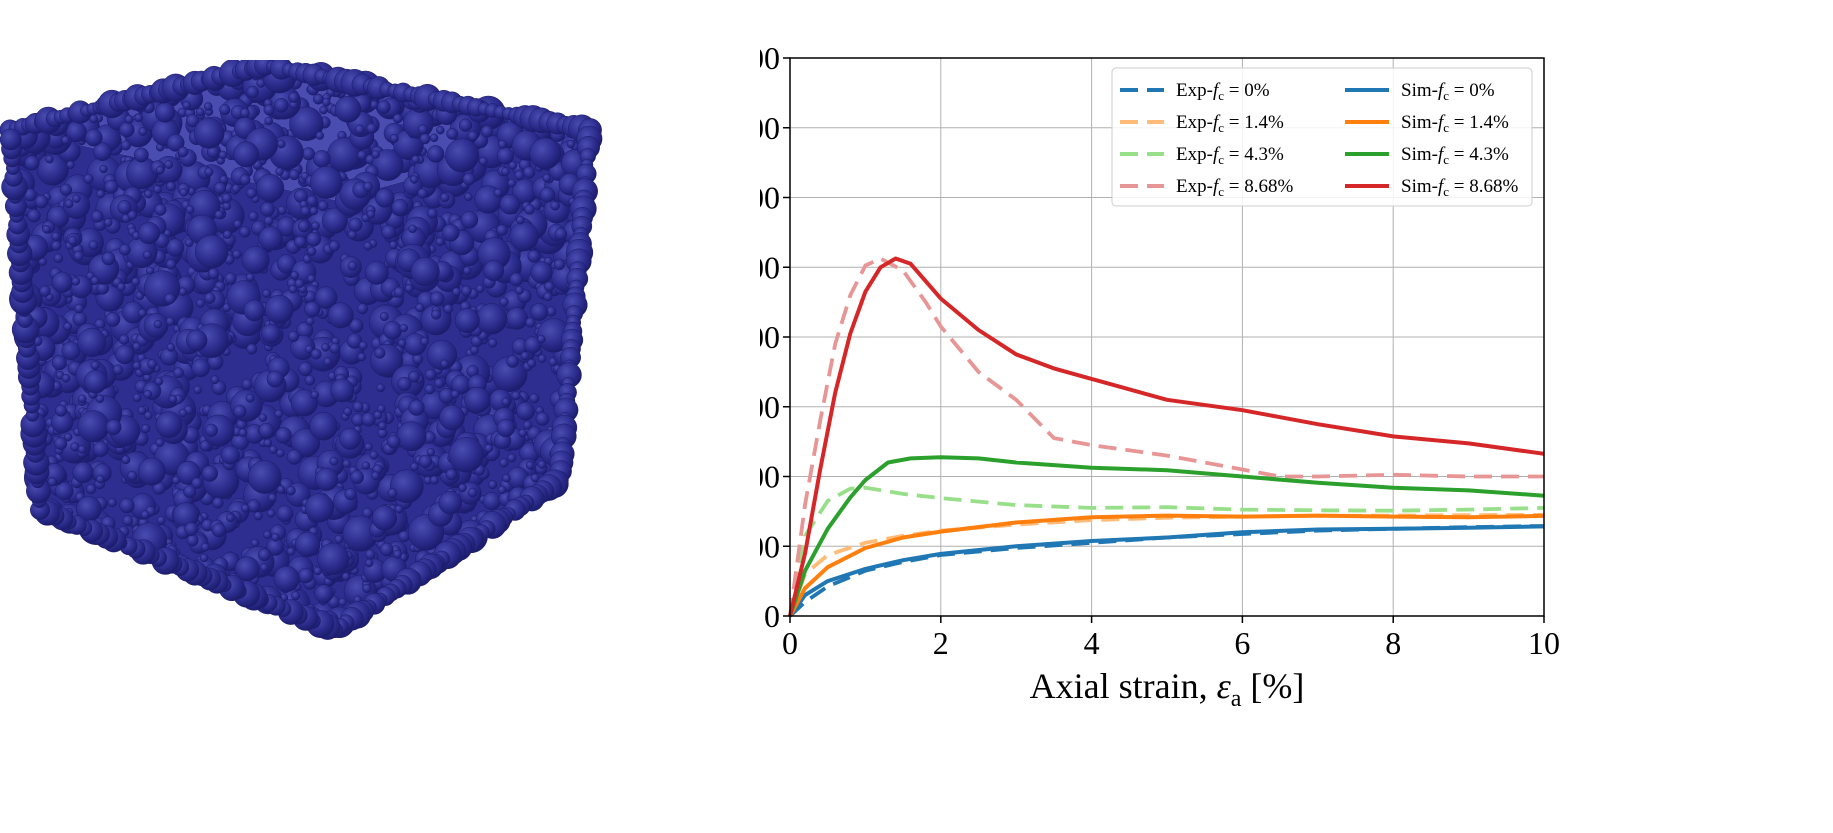 The width and height of the screenshot is (1833, 833). Describe the element at coordinates (1393, 643) in the screenshot. I see `x-tick-label: 8` at that location.